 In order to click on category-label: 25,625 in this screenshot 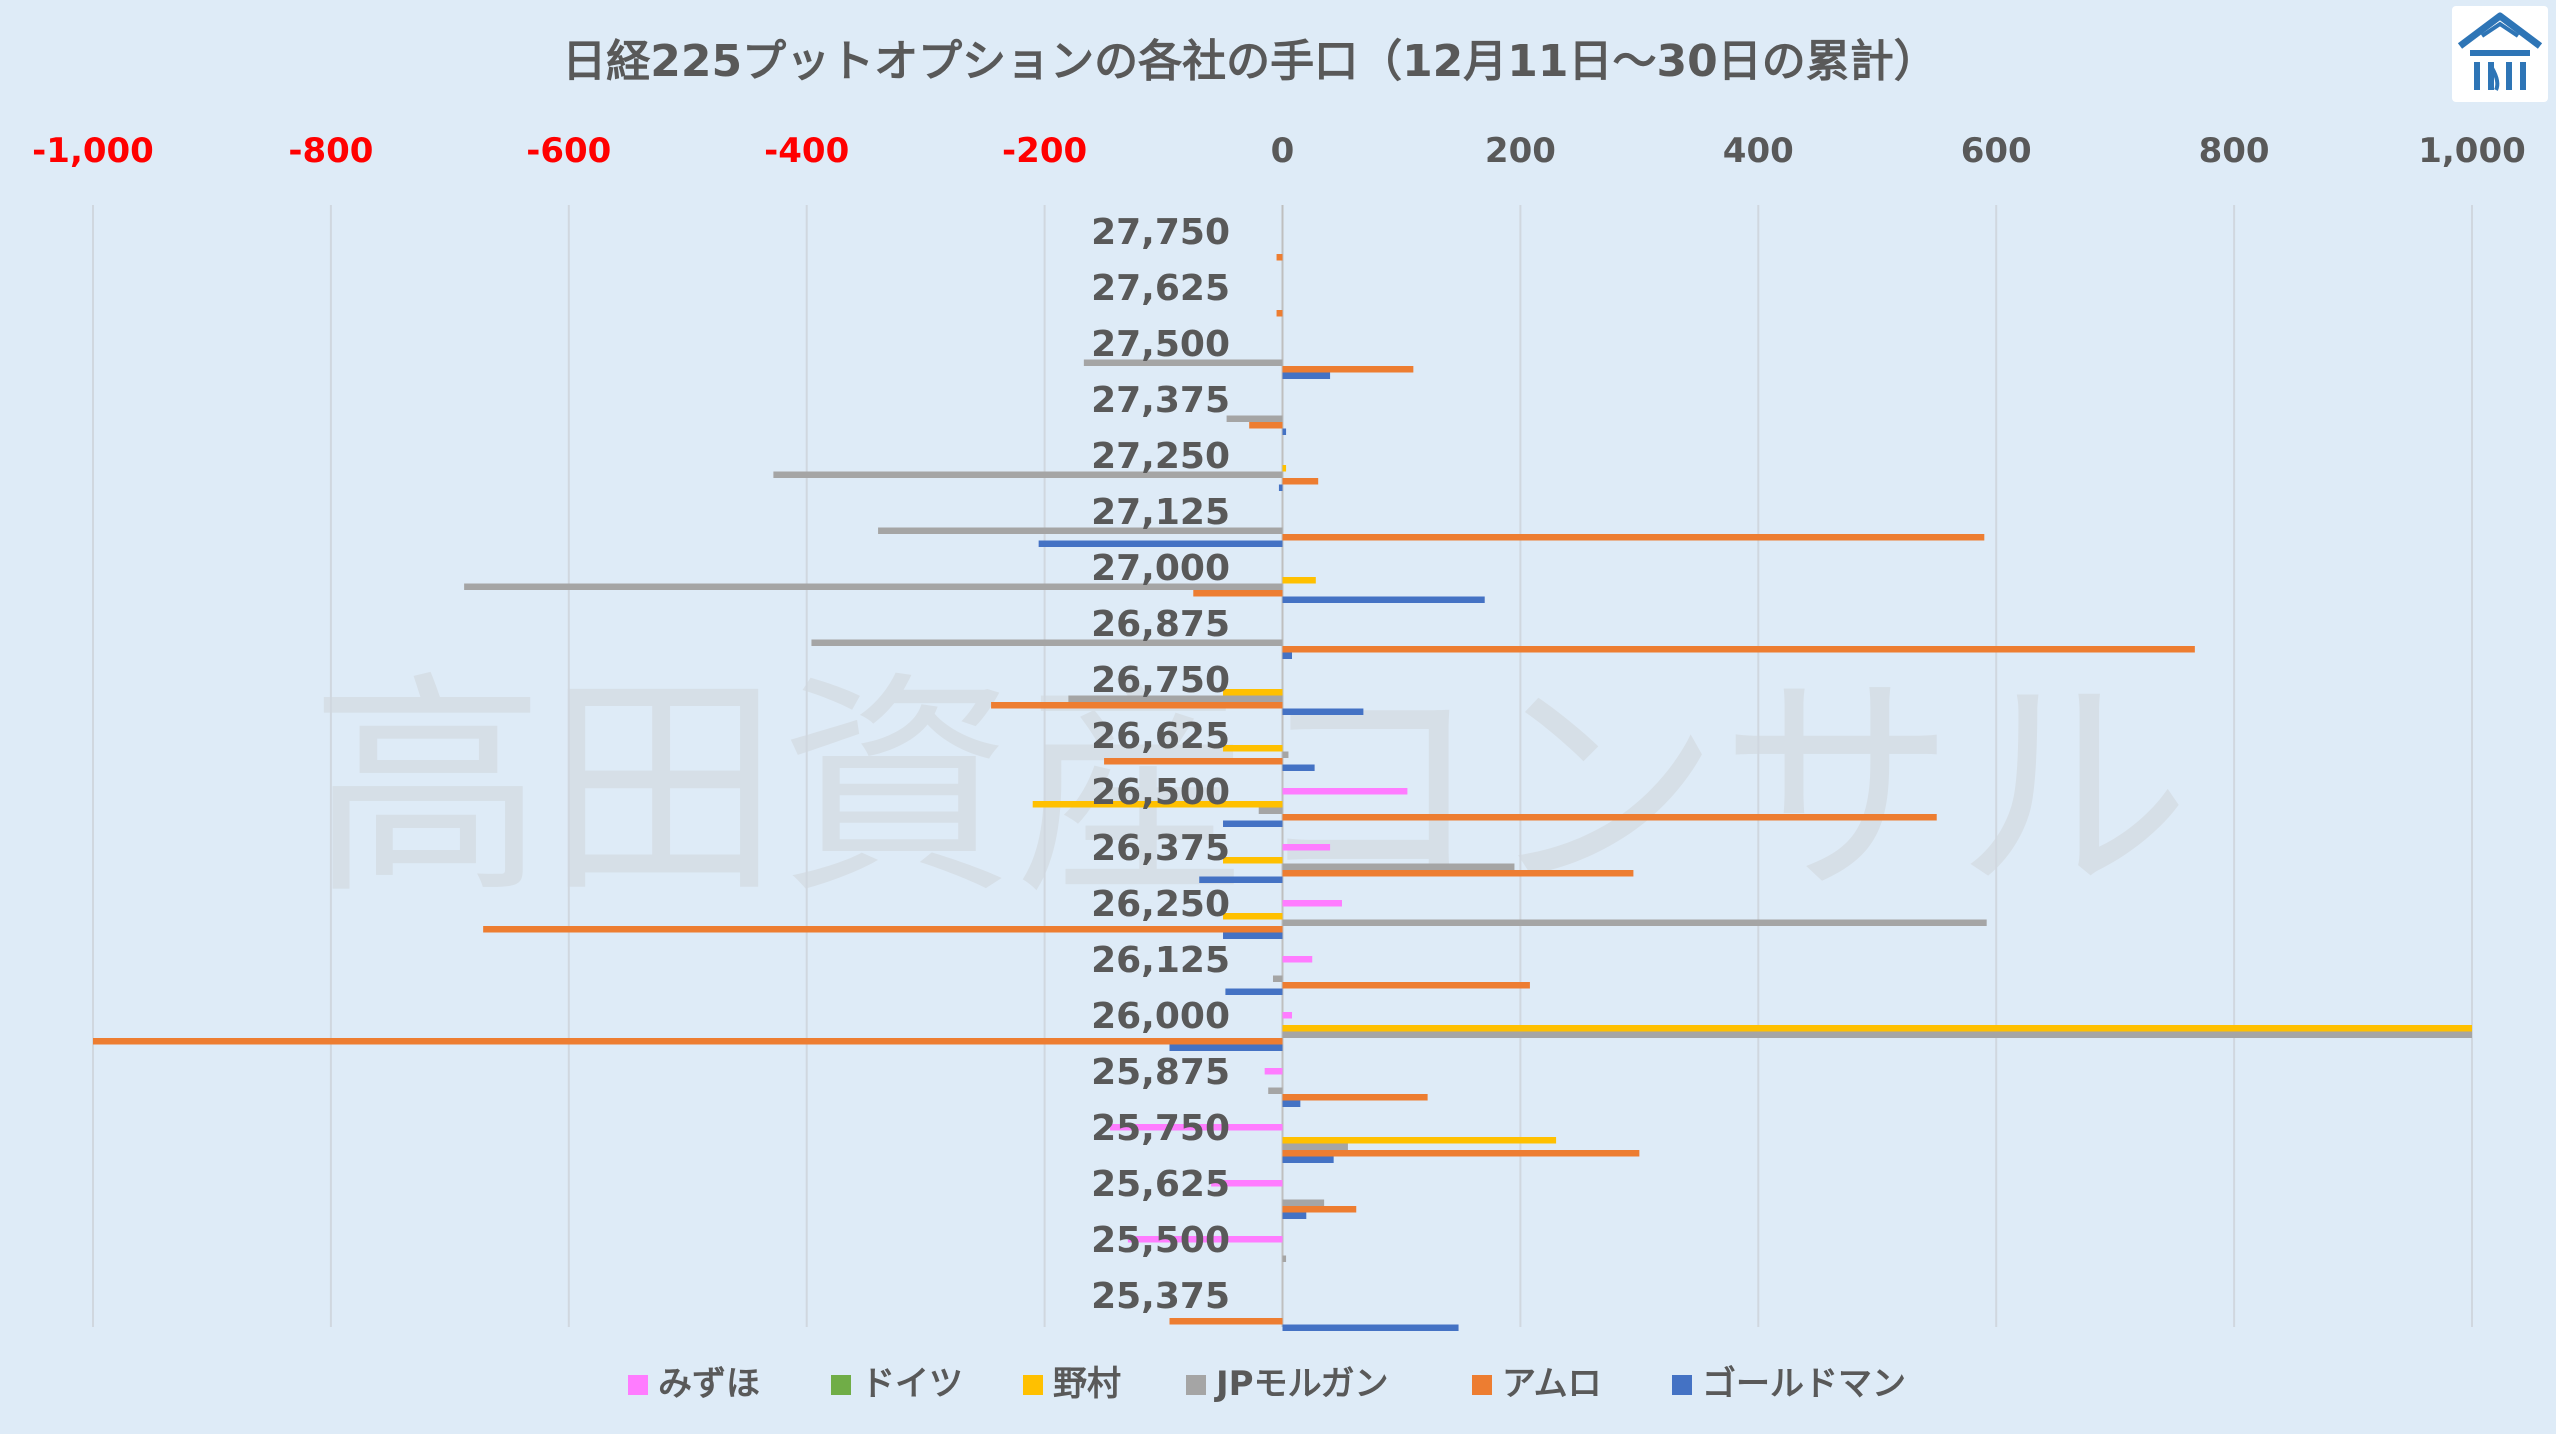, I will do `click(1160, 1184)`.